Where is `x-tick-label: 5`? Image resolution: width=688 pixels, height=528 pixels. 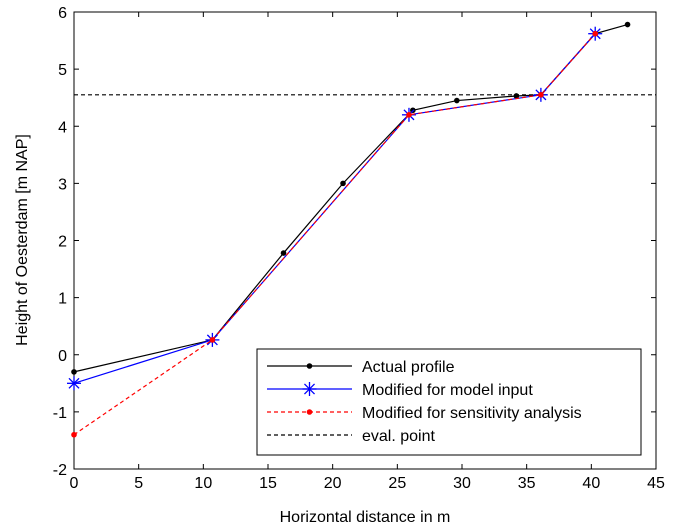 x-tick-label: 5 is located at coordinates (138, 483).